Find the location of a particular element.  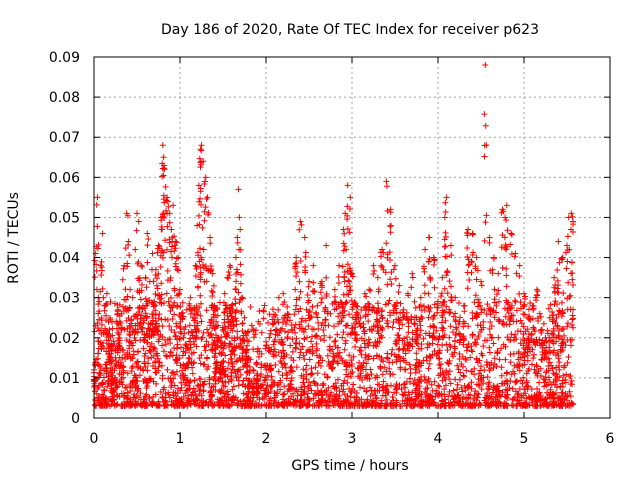

x-tick-label: 1 is located at coordinates (180, 439).